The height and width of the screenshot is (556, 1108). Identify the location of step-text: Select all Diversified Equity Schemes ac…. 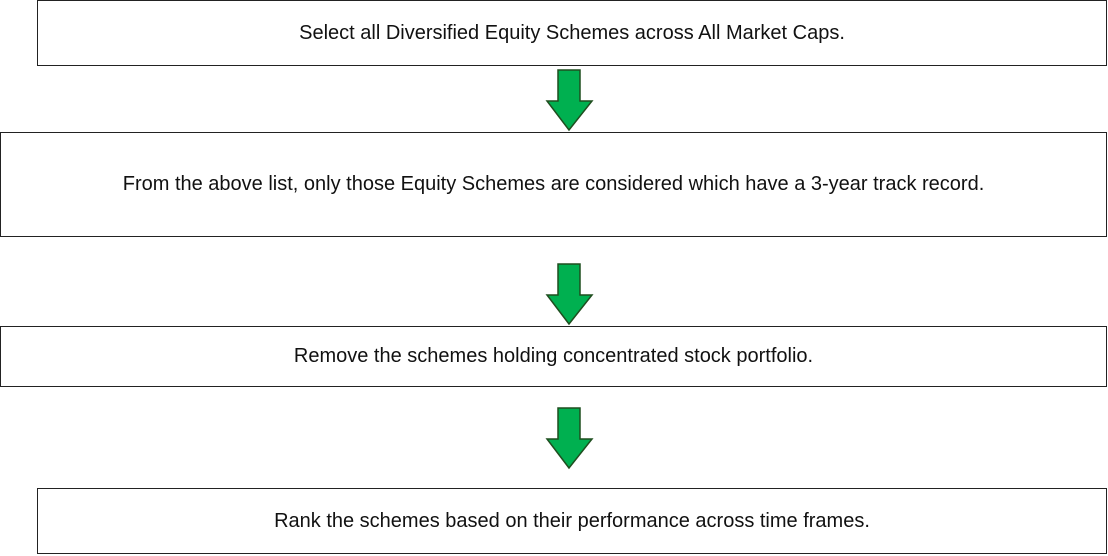
(572, 32).